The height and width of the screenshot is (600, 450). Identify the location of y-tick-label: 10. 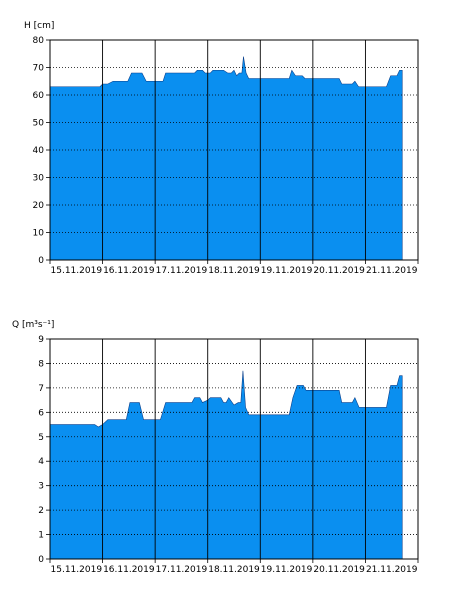
(39, 234).